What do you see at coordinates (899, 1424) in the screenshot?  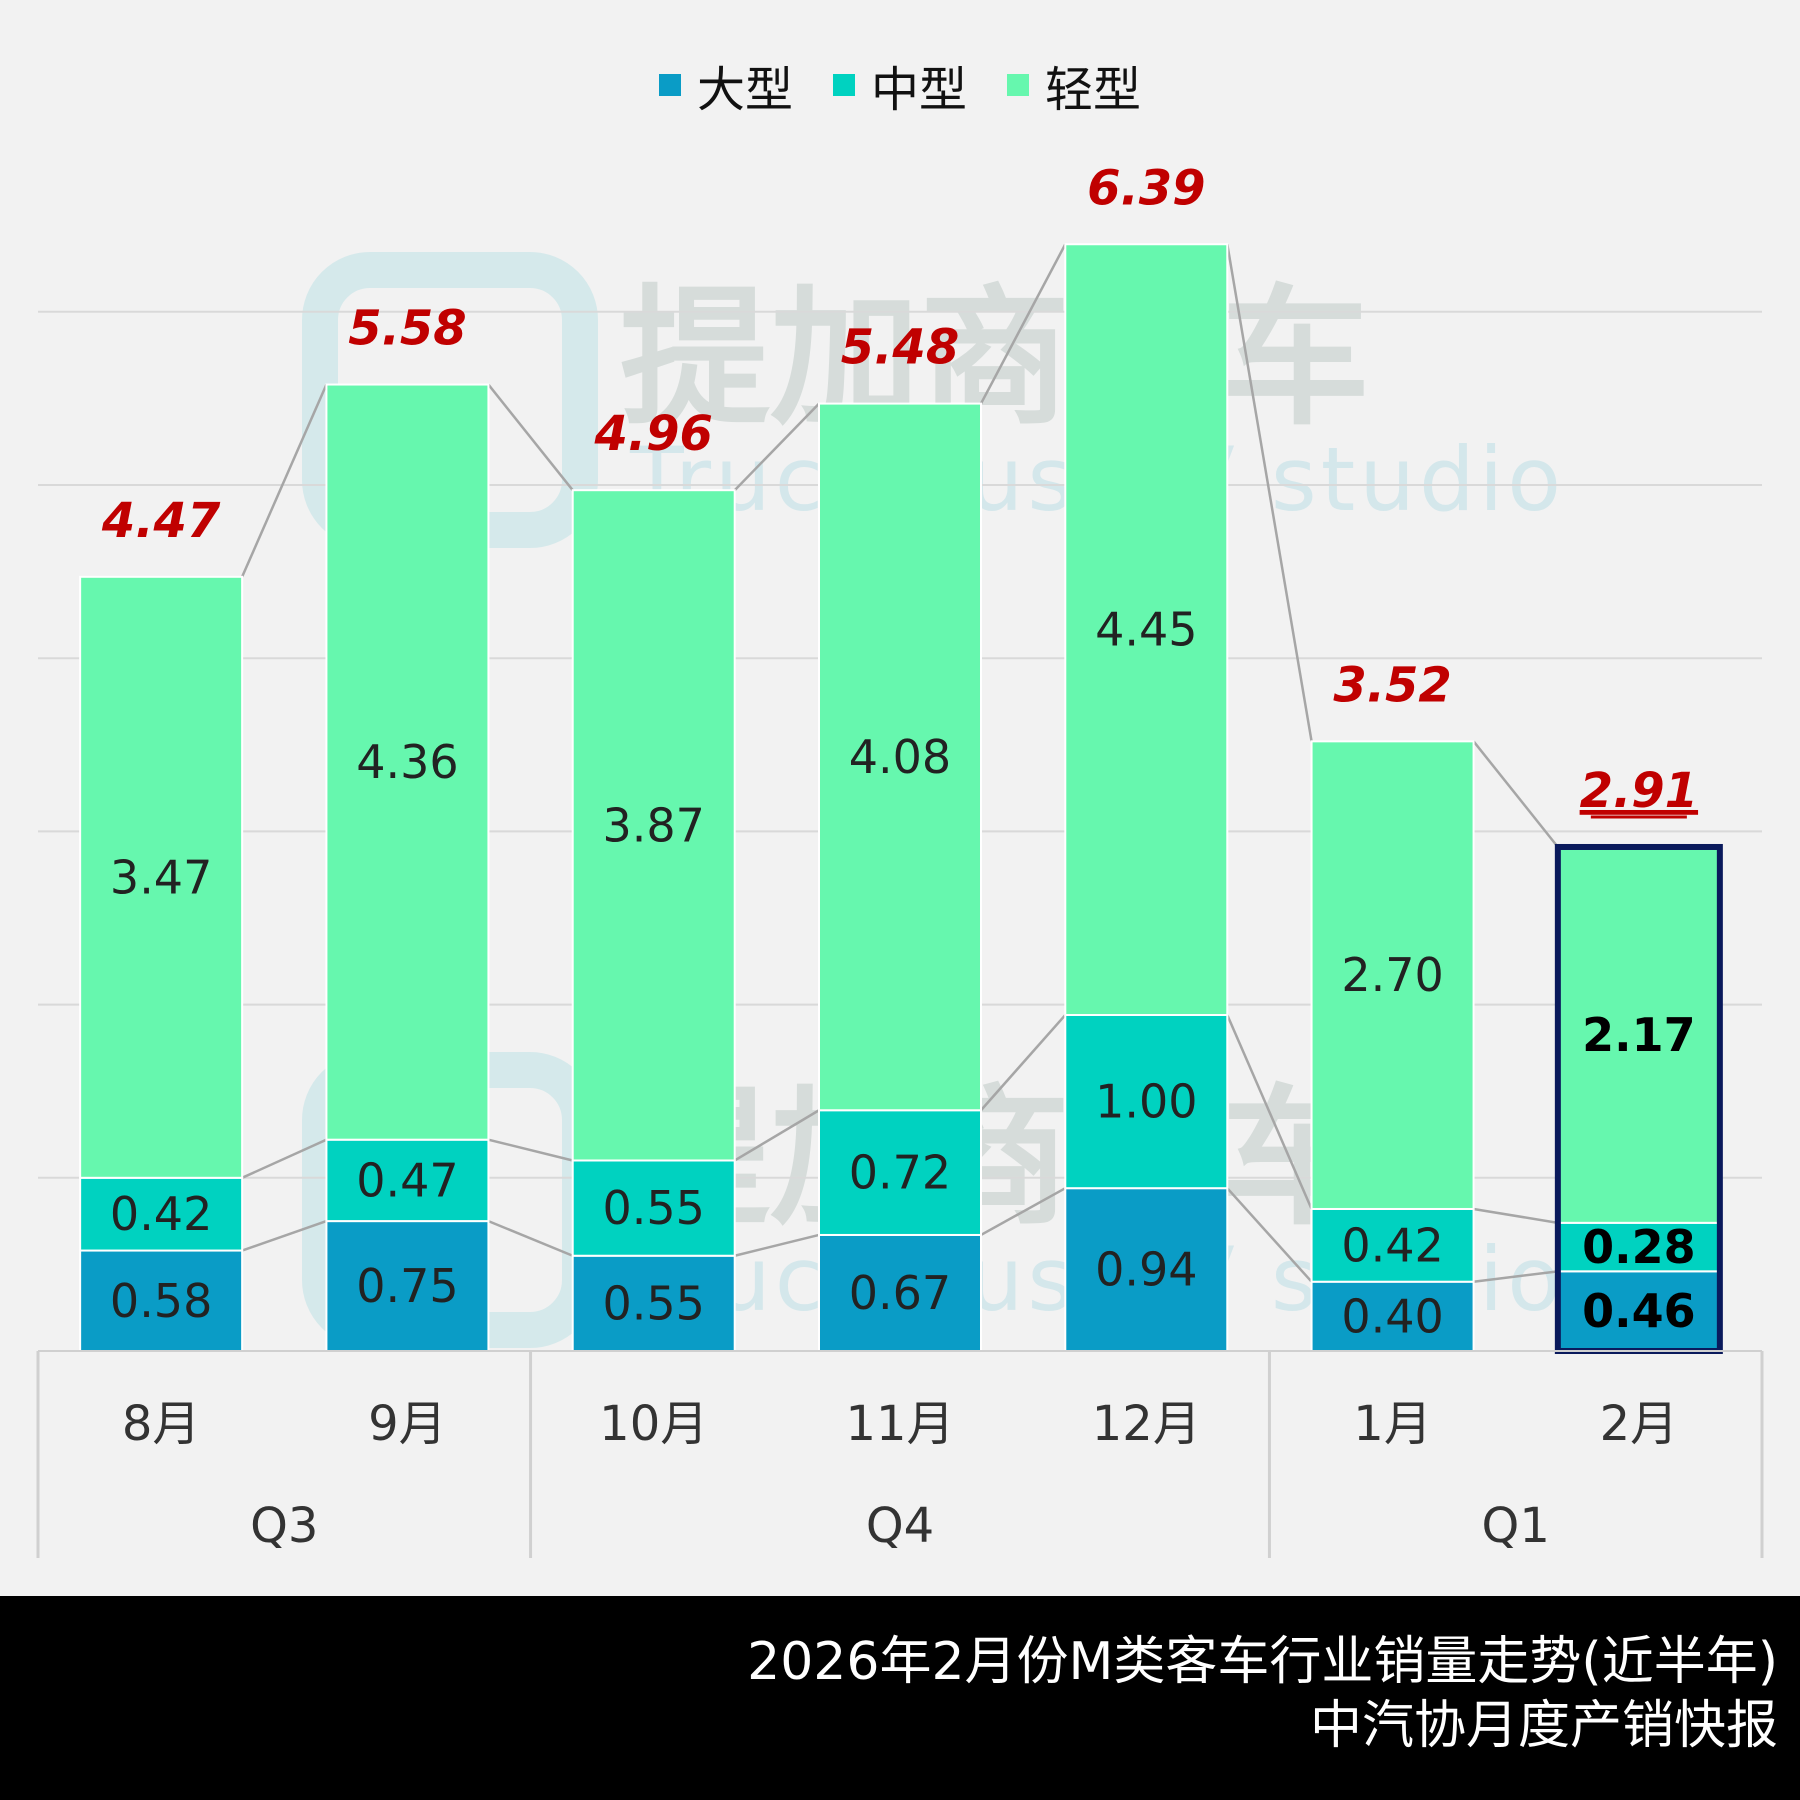 I see `category-label: 11月` at bounding box center [899, 1424].